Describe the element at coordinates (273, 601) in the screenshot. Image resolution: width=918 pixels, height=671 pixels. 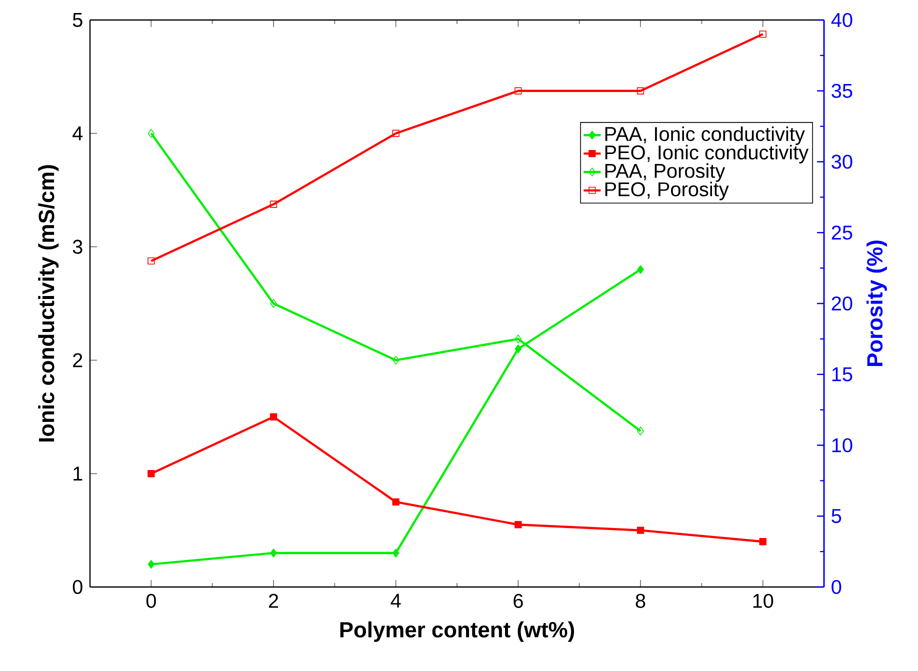
I see `x-tick-label: 2` at that location.